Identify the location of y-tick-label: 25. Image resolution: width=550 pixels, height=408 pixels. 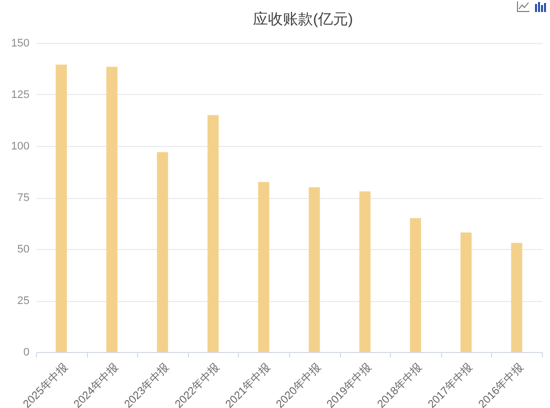
(23, 301).